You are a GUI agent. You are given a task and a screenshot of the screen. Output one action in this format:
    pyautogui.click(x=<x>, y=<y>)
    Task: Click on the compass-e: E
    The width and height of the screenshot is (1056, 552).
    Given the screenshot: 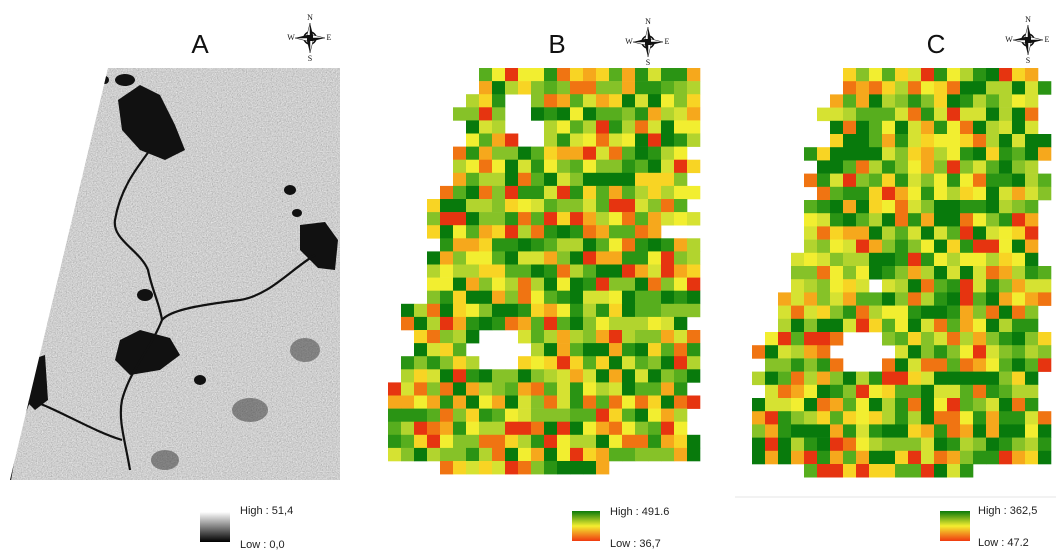 What is the action you would take?
    pyautogui.click(x=1047, y=39)
    